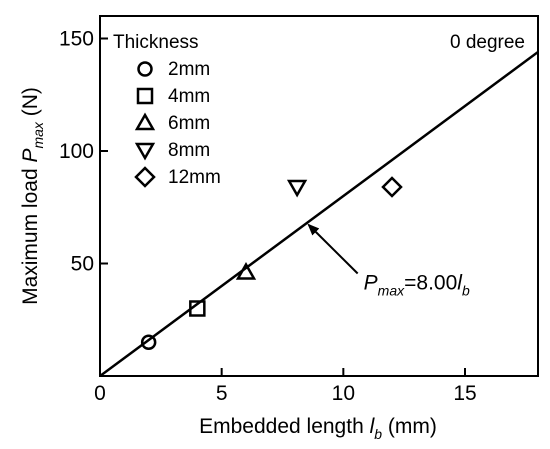 The height and width of the screenshot is (449, 550). What do you see at coordinates (189, 96) in the screenshot?
I see `legend-label: 4mm` at bounding box center [189, 96].